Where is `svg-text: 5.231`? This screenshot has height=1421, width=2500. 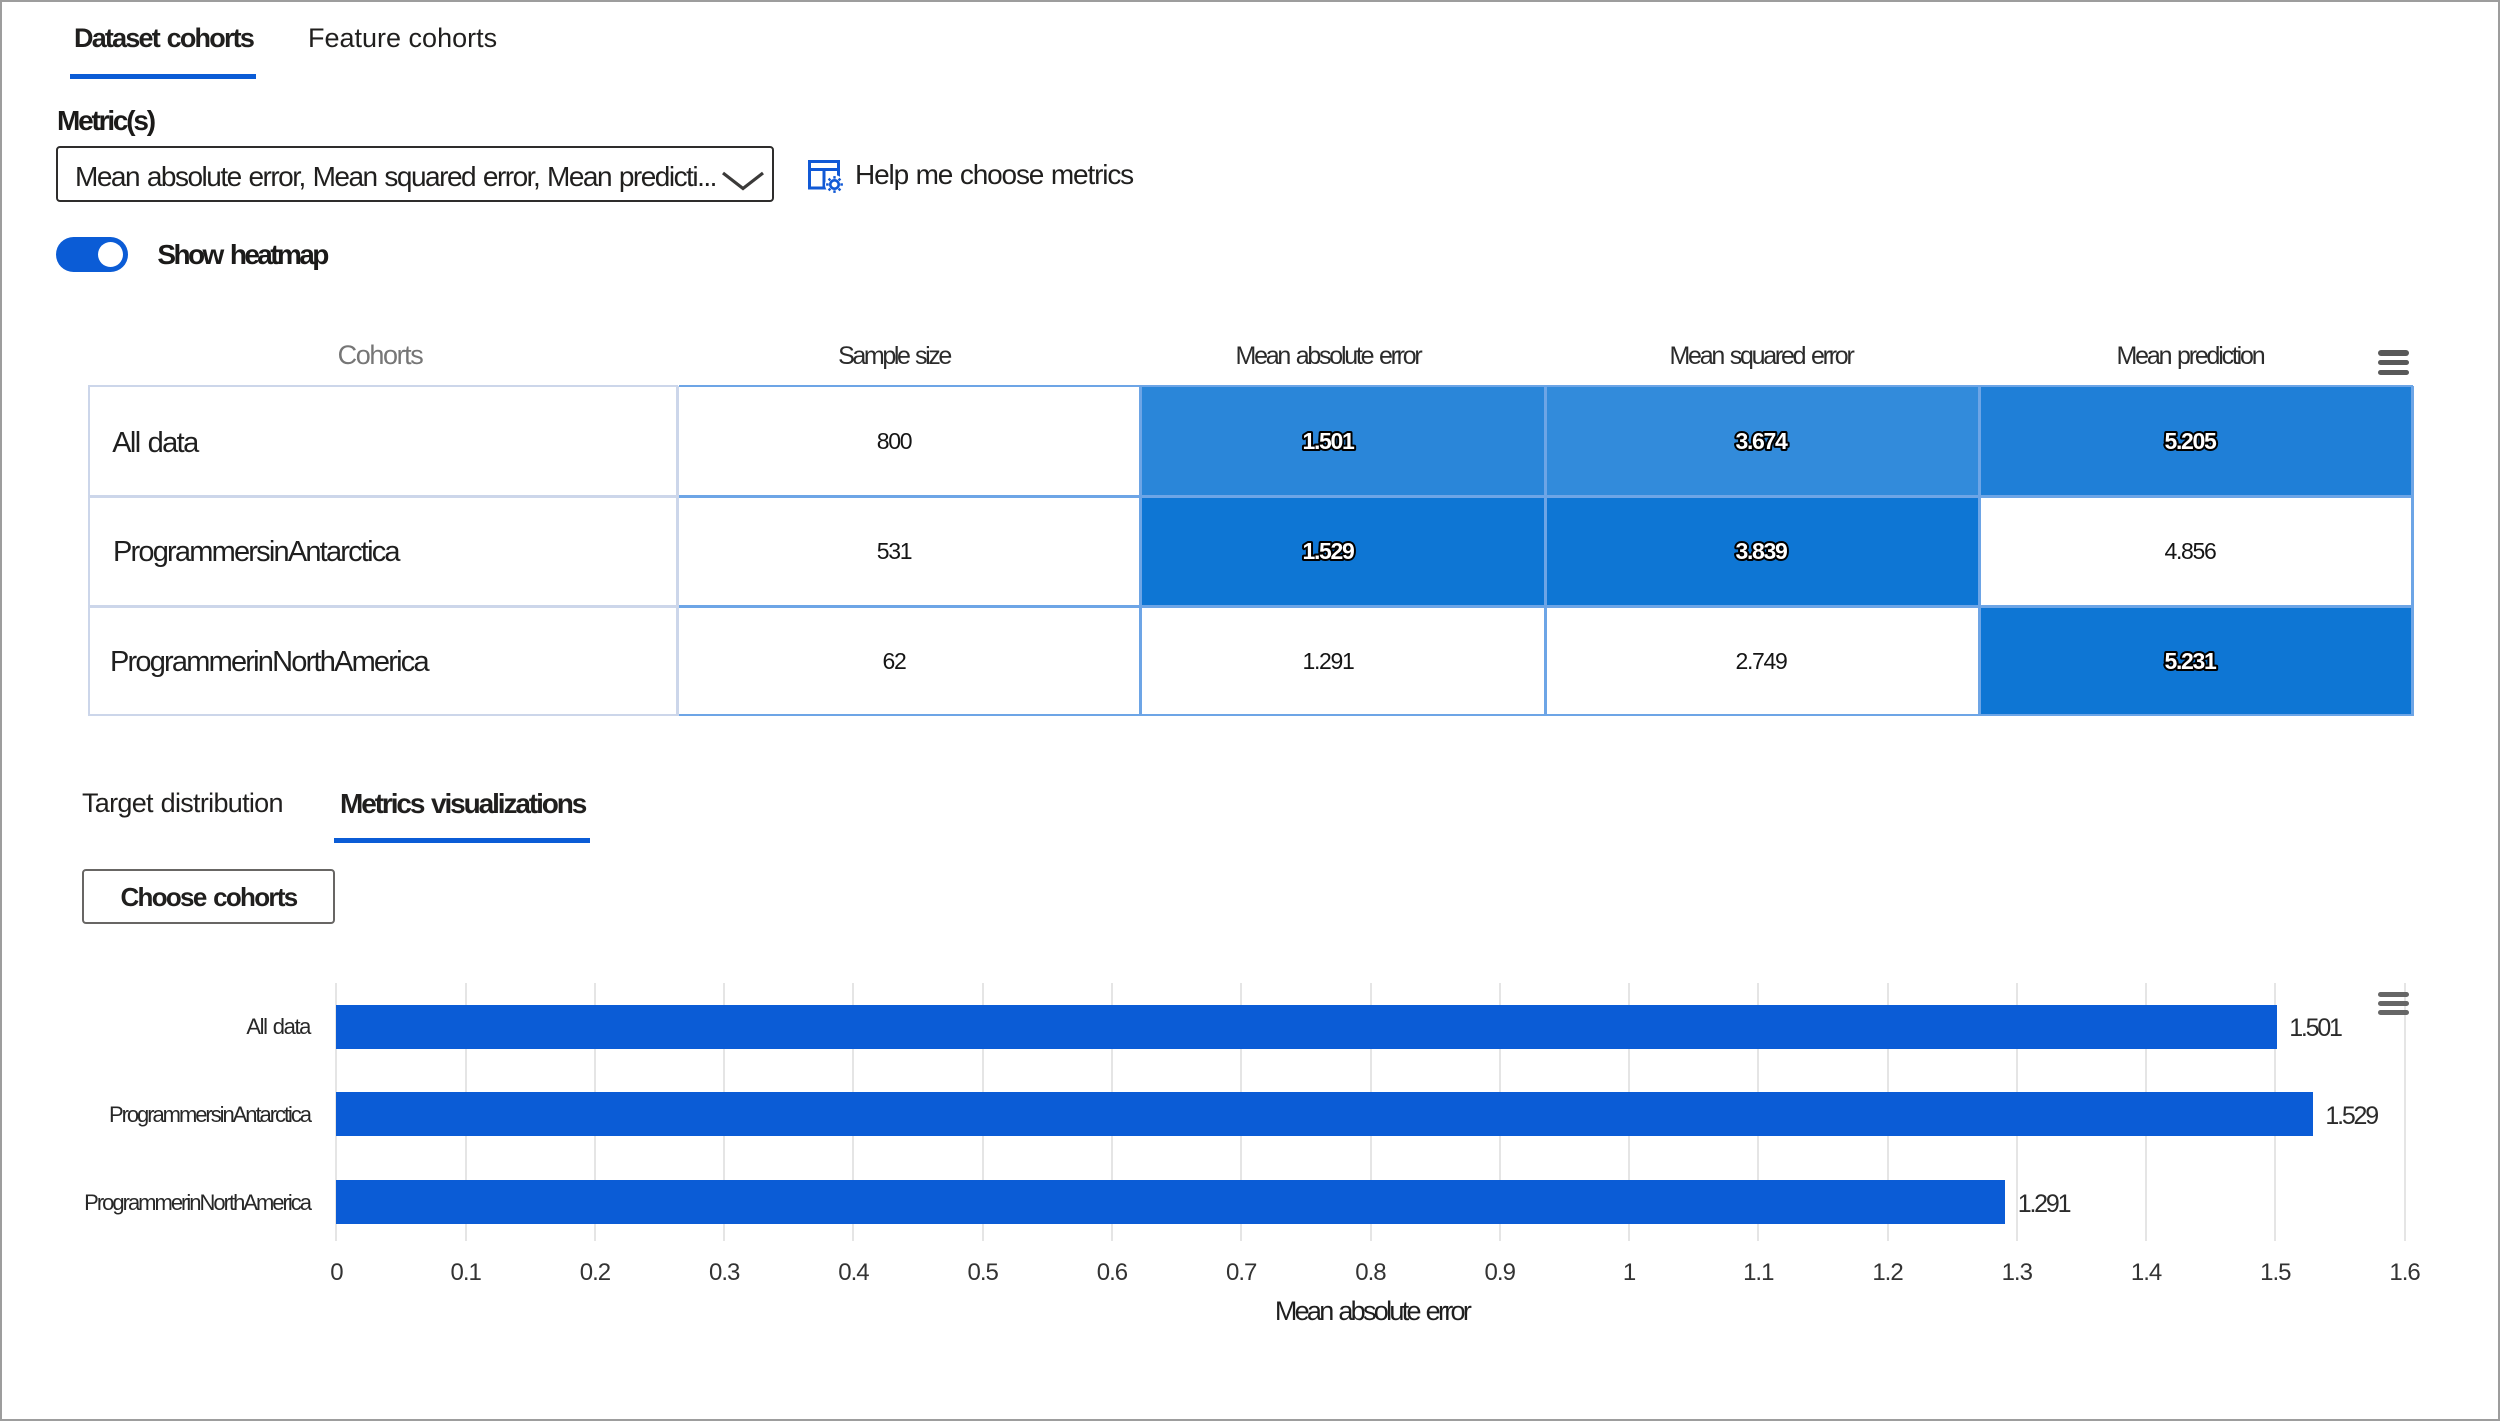
svg-text: 5.231 is located at coordinates (2190, 661).